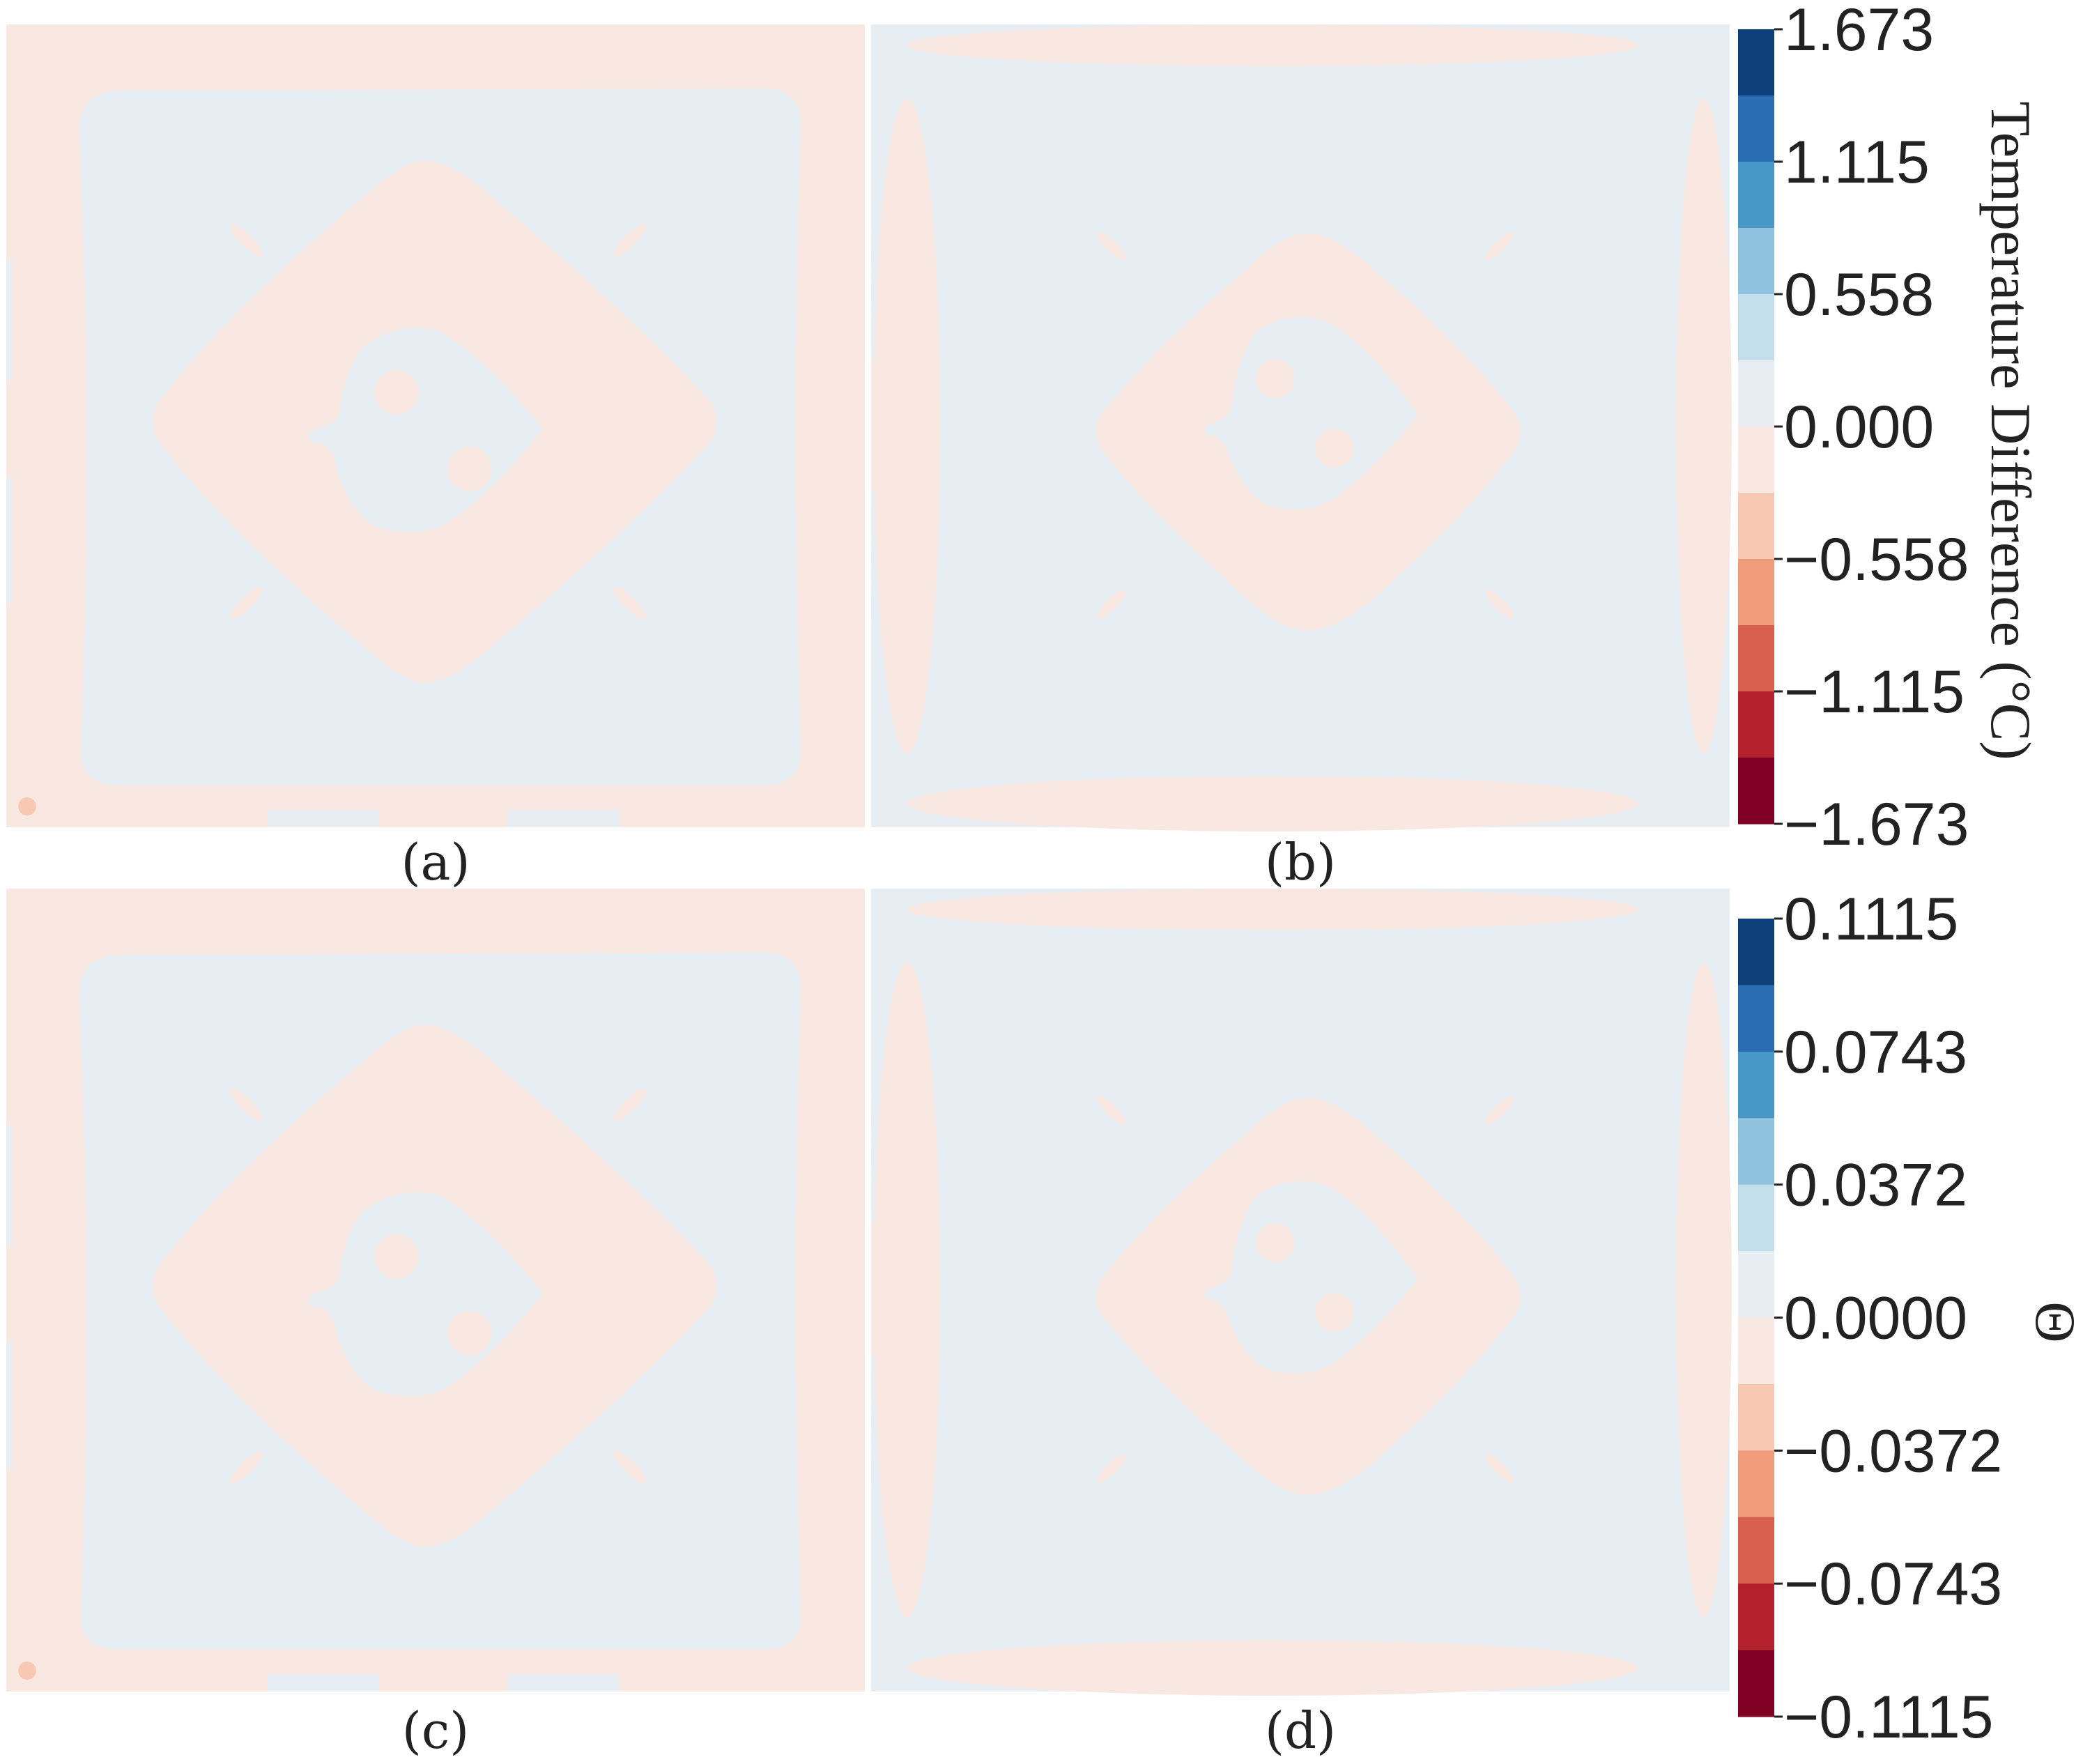  What do you see at coordinates (1300, 1730) in the screenshot?
I see `caption-d: (d)` at bounding box center [1300, 1730].